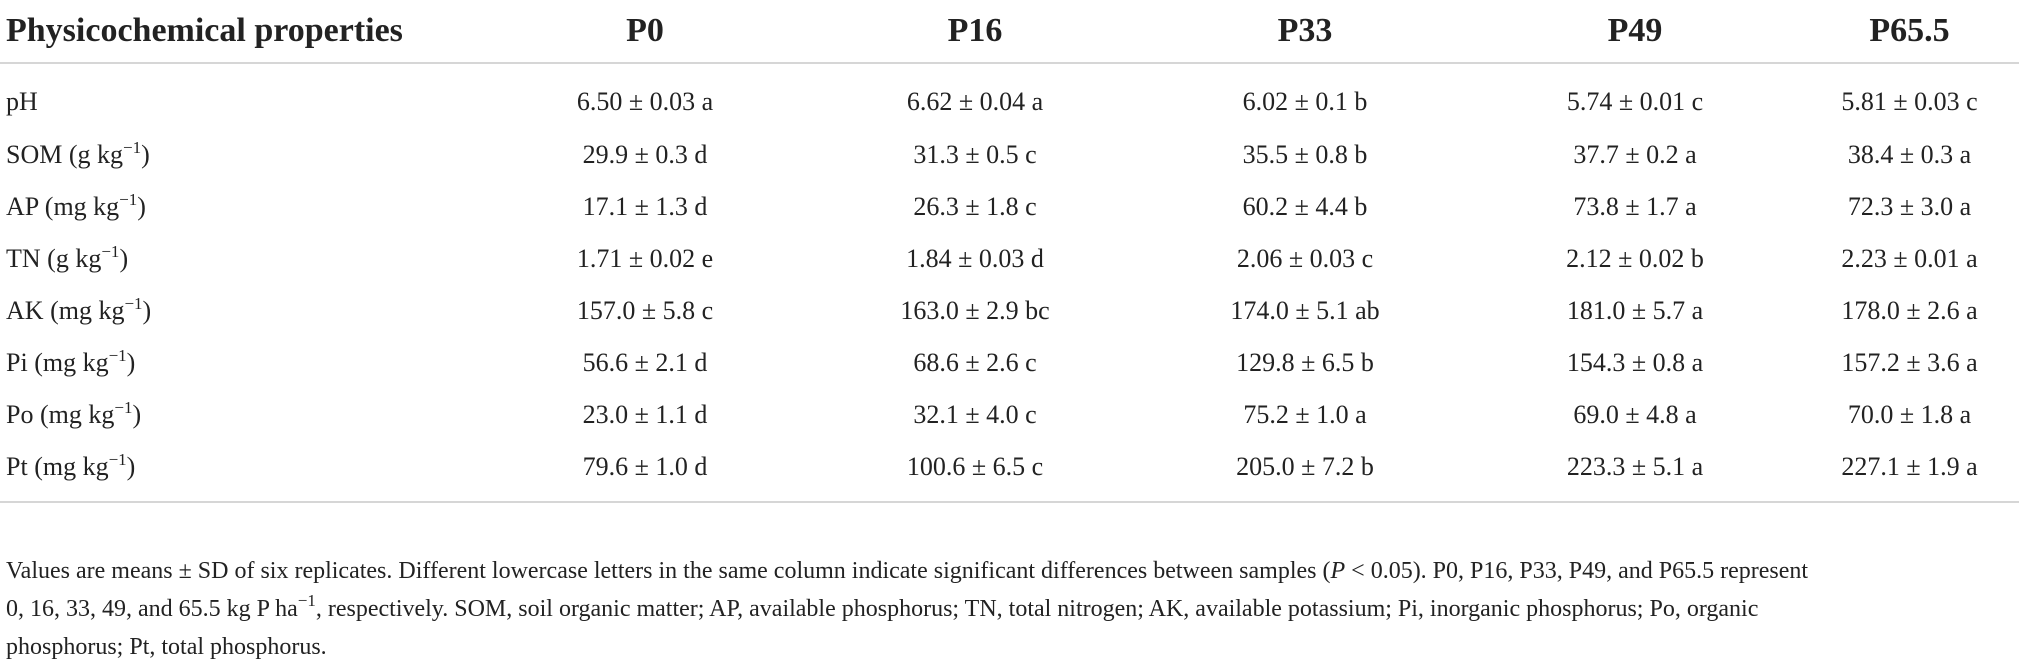 This screenshot has height=666, width=2019. I want to click on table-cell: 163.0 ± 2.9 bc, so click(975, 310).